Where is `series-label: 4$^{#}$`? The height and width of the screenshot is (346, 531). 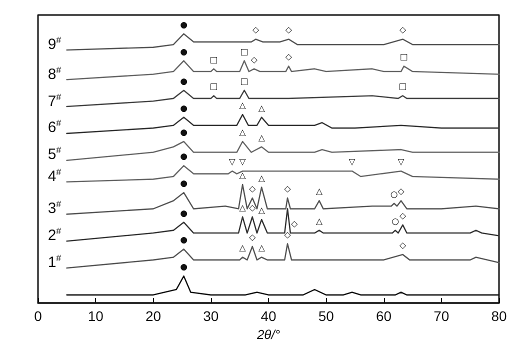 series-label: 4$^{#}$ is located at coordinates (55, 175).